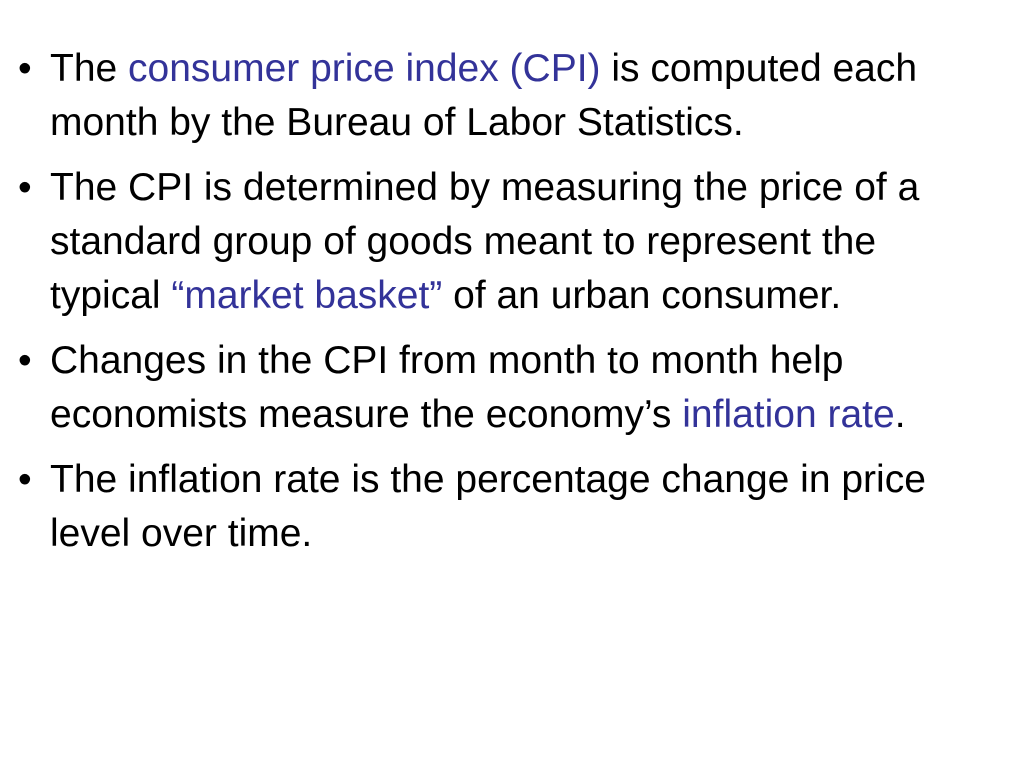 This screenshot has height=768, width=1024. What do you see at coordinates (307, 295) in the screenshot?
I see `highlighted-text: “market basket”` at bounding box center [307, 295].